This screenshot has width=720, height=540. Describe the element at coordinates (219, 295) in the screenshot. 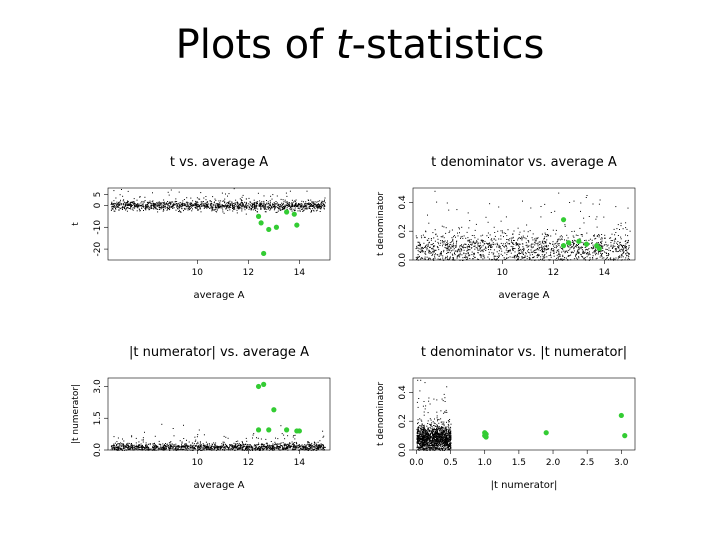

I see `chart0-xlabel: average A` at that location.